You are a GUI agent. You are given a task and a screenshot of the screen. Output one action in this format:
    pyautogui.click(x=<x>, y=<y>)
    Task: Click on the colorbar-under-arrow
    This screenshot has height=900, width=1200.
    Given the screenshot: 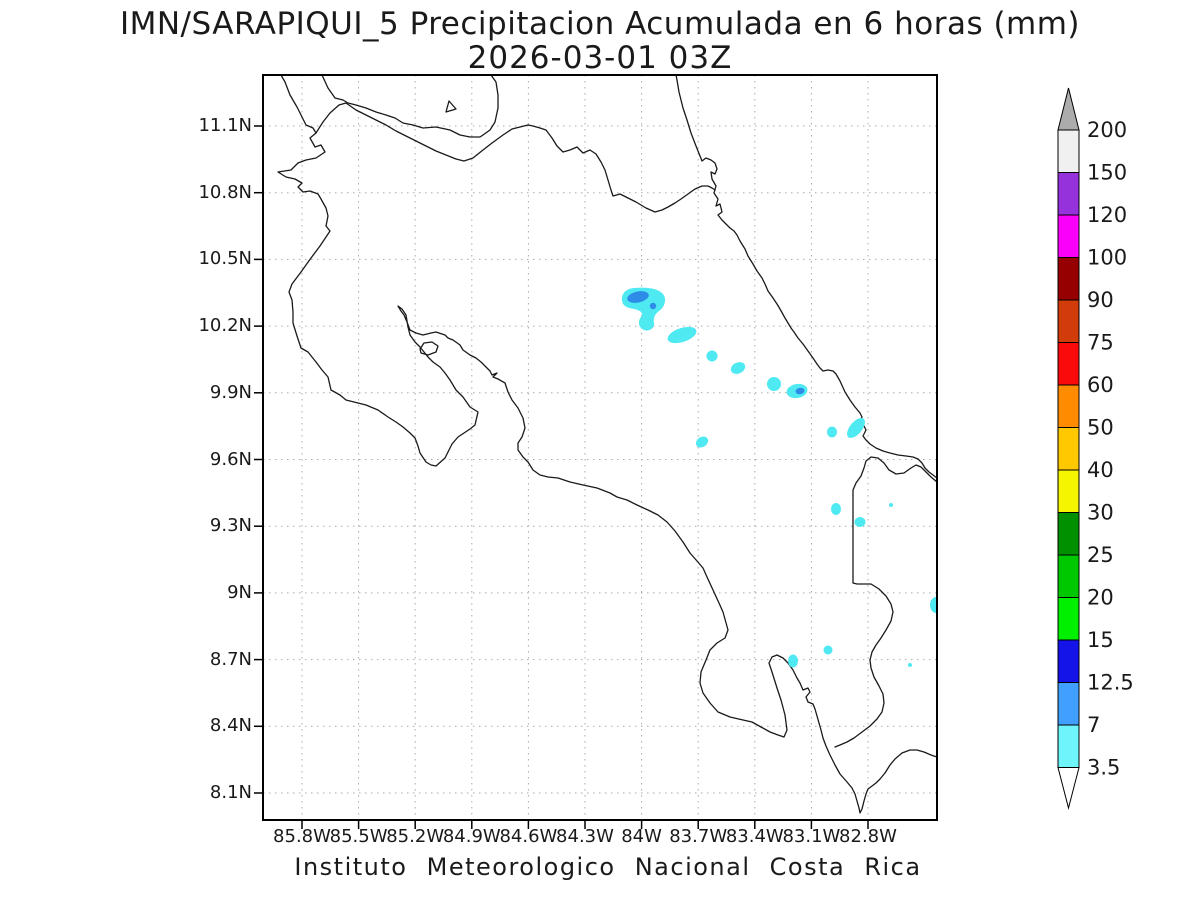 What is the action you would take?
    pyautogui.click(x=1068, y=788)
    